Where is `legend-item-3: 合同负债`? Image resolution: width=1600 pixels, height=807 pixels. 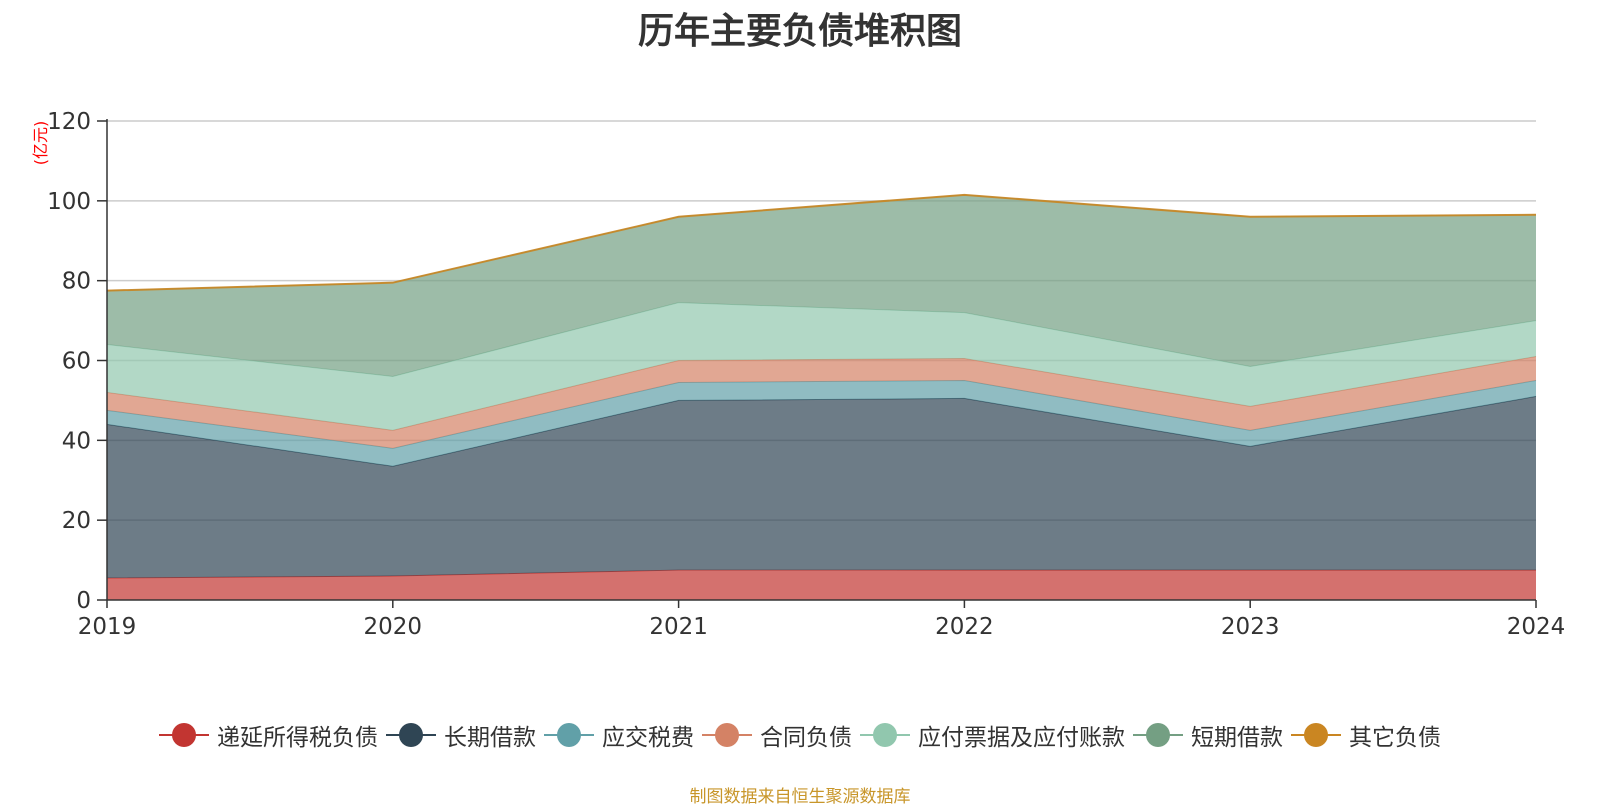
legend-item-3: 合同负债 is located at coordinates (777, 735).